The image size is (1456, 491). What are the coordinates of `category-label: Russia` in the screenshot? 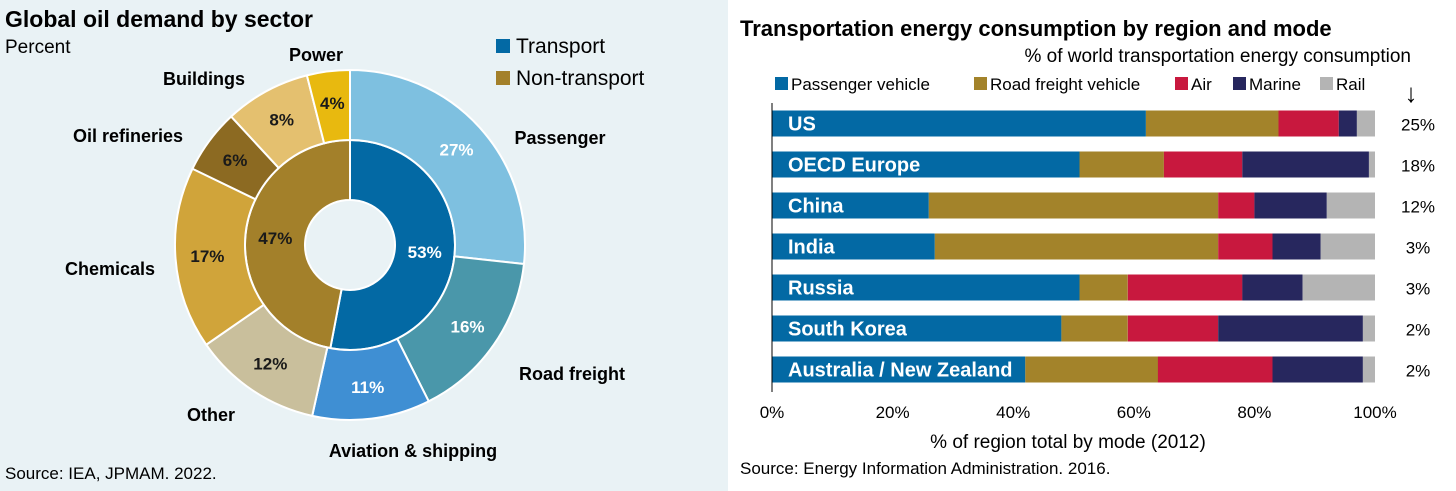 It's located at (821, 289).